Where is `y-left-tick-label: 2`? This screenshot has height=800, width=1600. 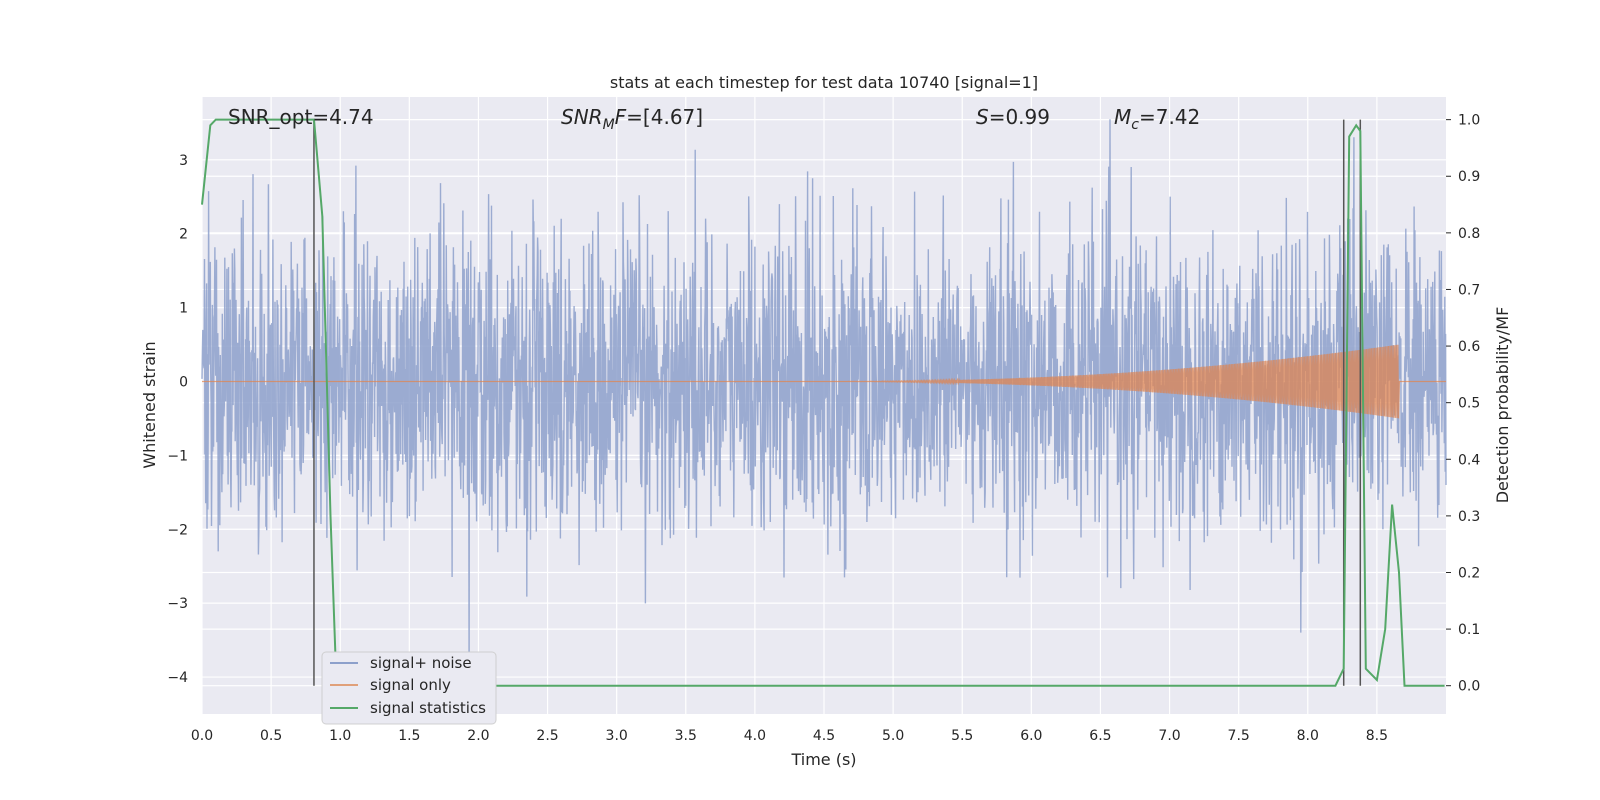
y-left-tick-label: 2 is located at coordinates (183, 235).